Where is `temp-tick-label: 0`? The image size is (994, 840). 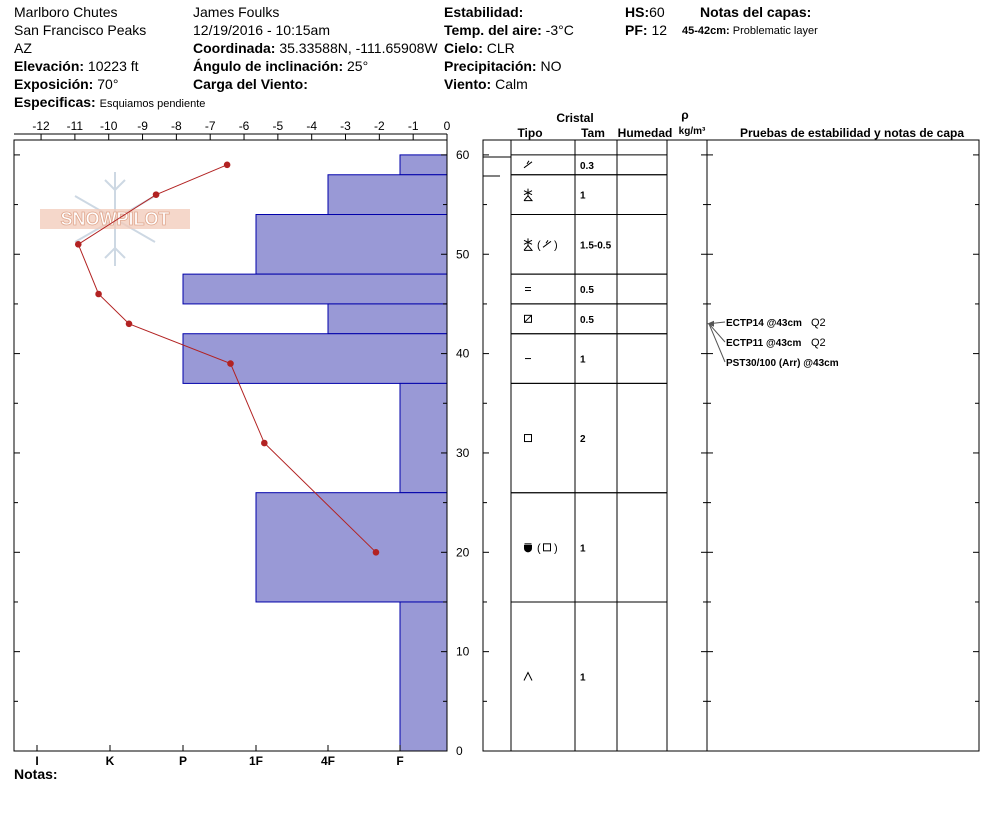 temp-tick-label: 0 is located at coordinates (447, 126).